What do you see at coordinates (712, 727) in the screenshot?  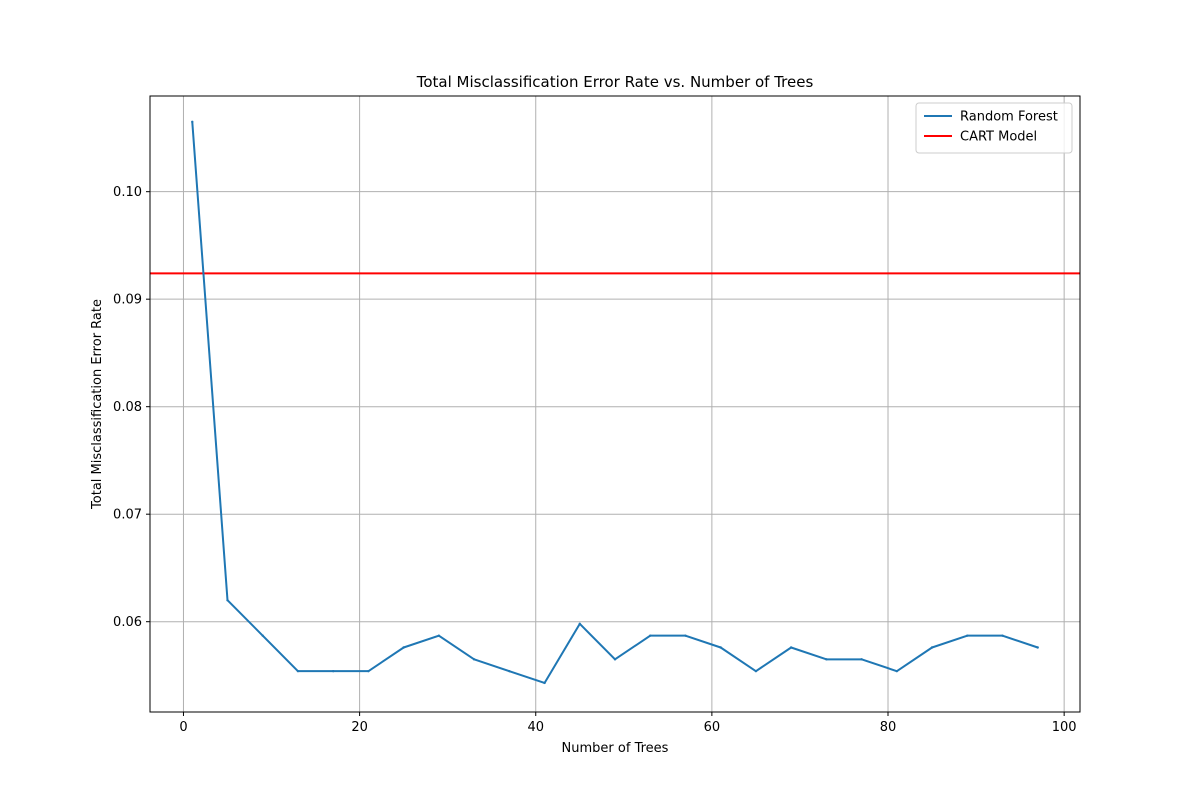 I see `x-tick-label: 60` at bounding box center [712, 727].